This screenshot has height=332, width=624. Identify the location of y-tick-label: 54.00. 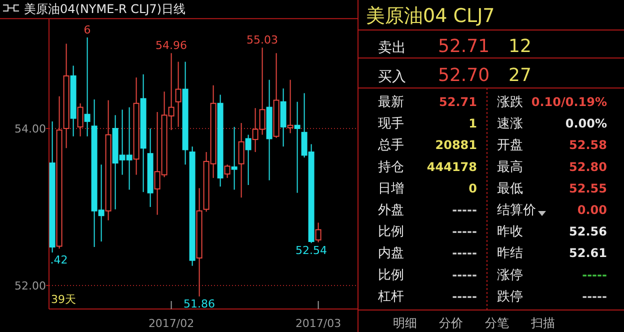
(30, 129).